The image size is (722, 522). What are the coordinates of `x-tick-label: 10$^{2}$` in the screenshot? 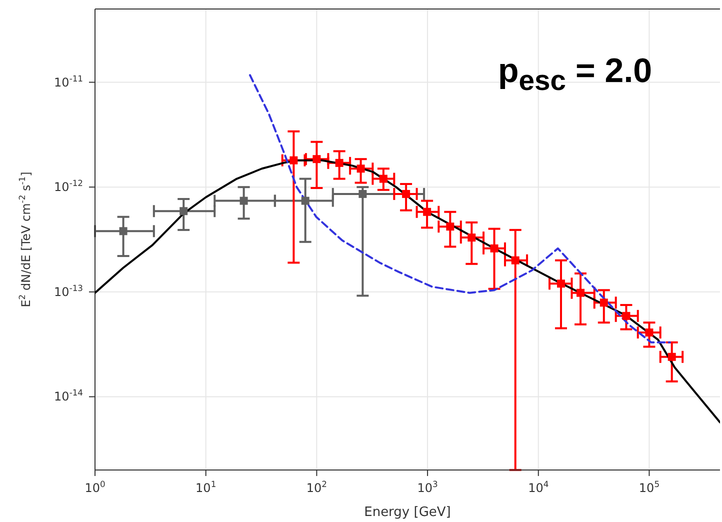 It's located at (317, 487).